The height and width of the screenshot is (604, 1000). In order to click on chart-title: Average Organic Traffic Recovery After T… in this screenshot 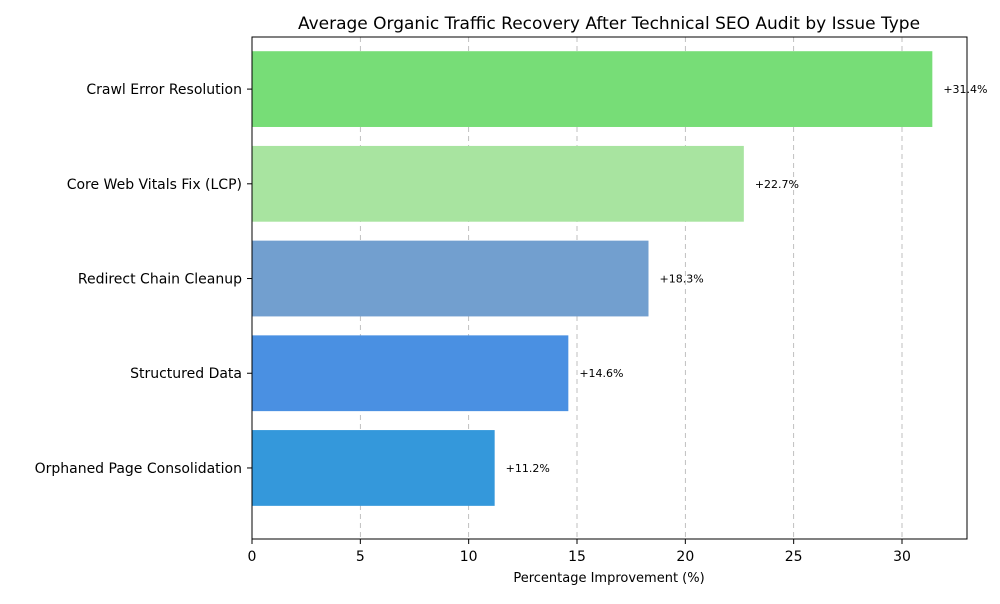, I will do `click(609, 24)`.